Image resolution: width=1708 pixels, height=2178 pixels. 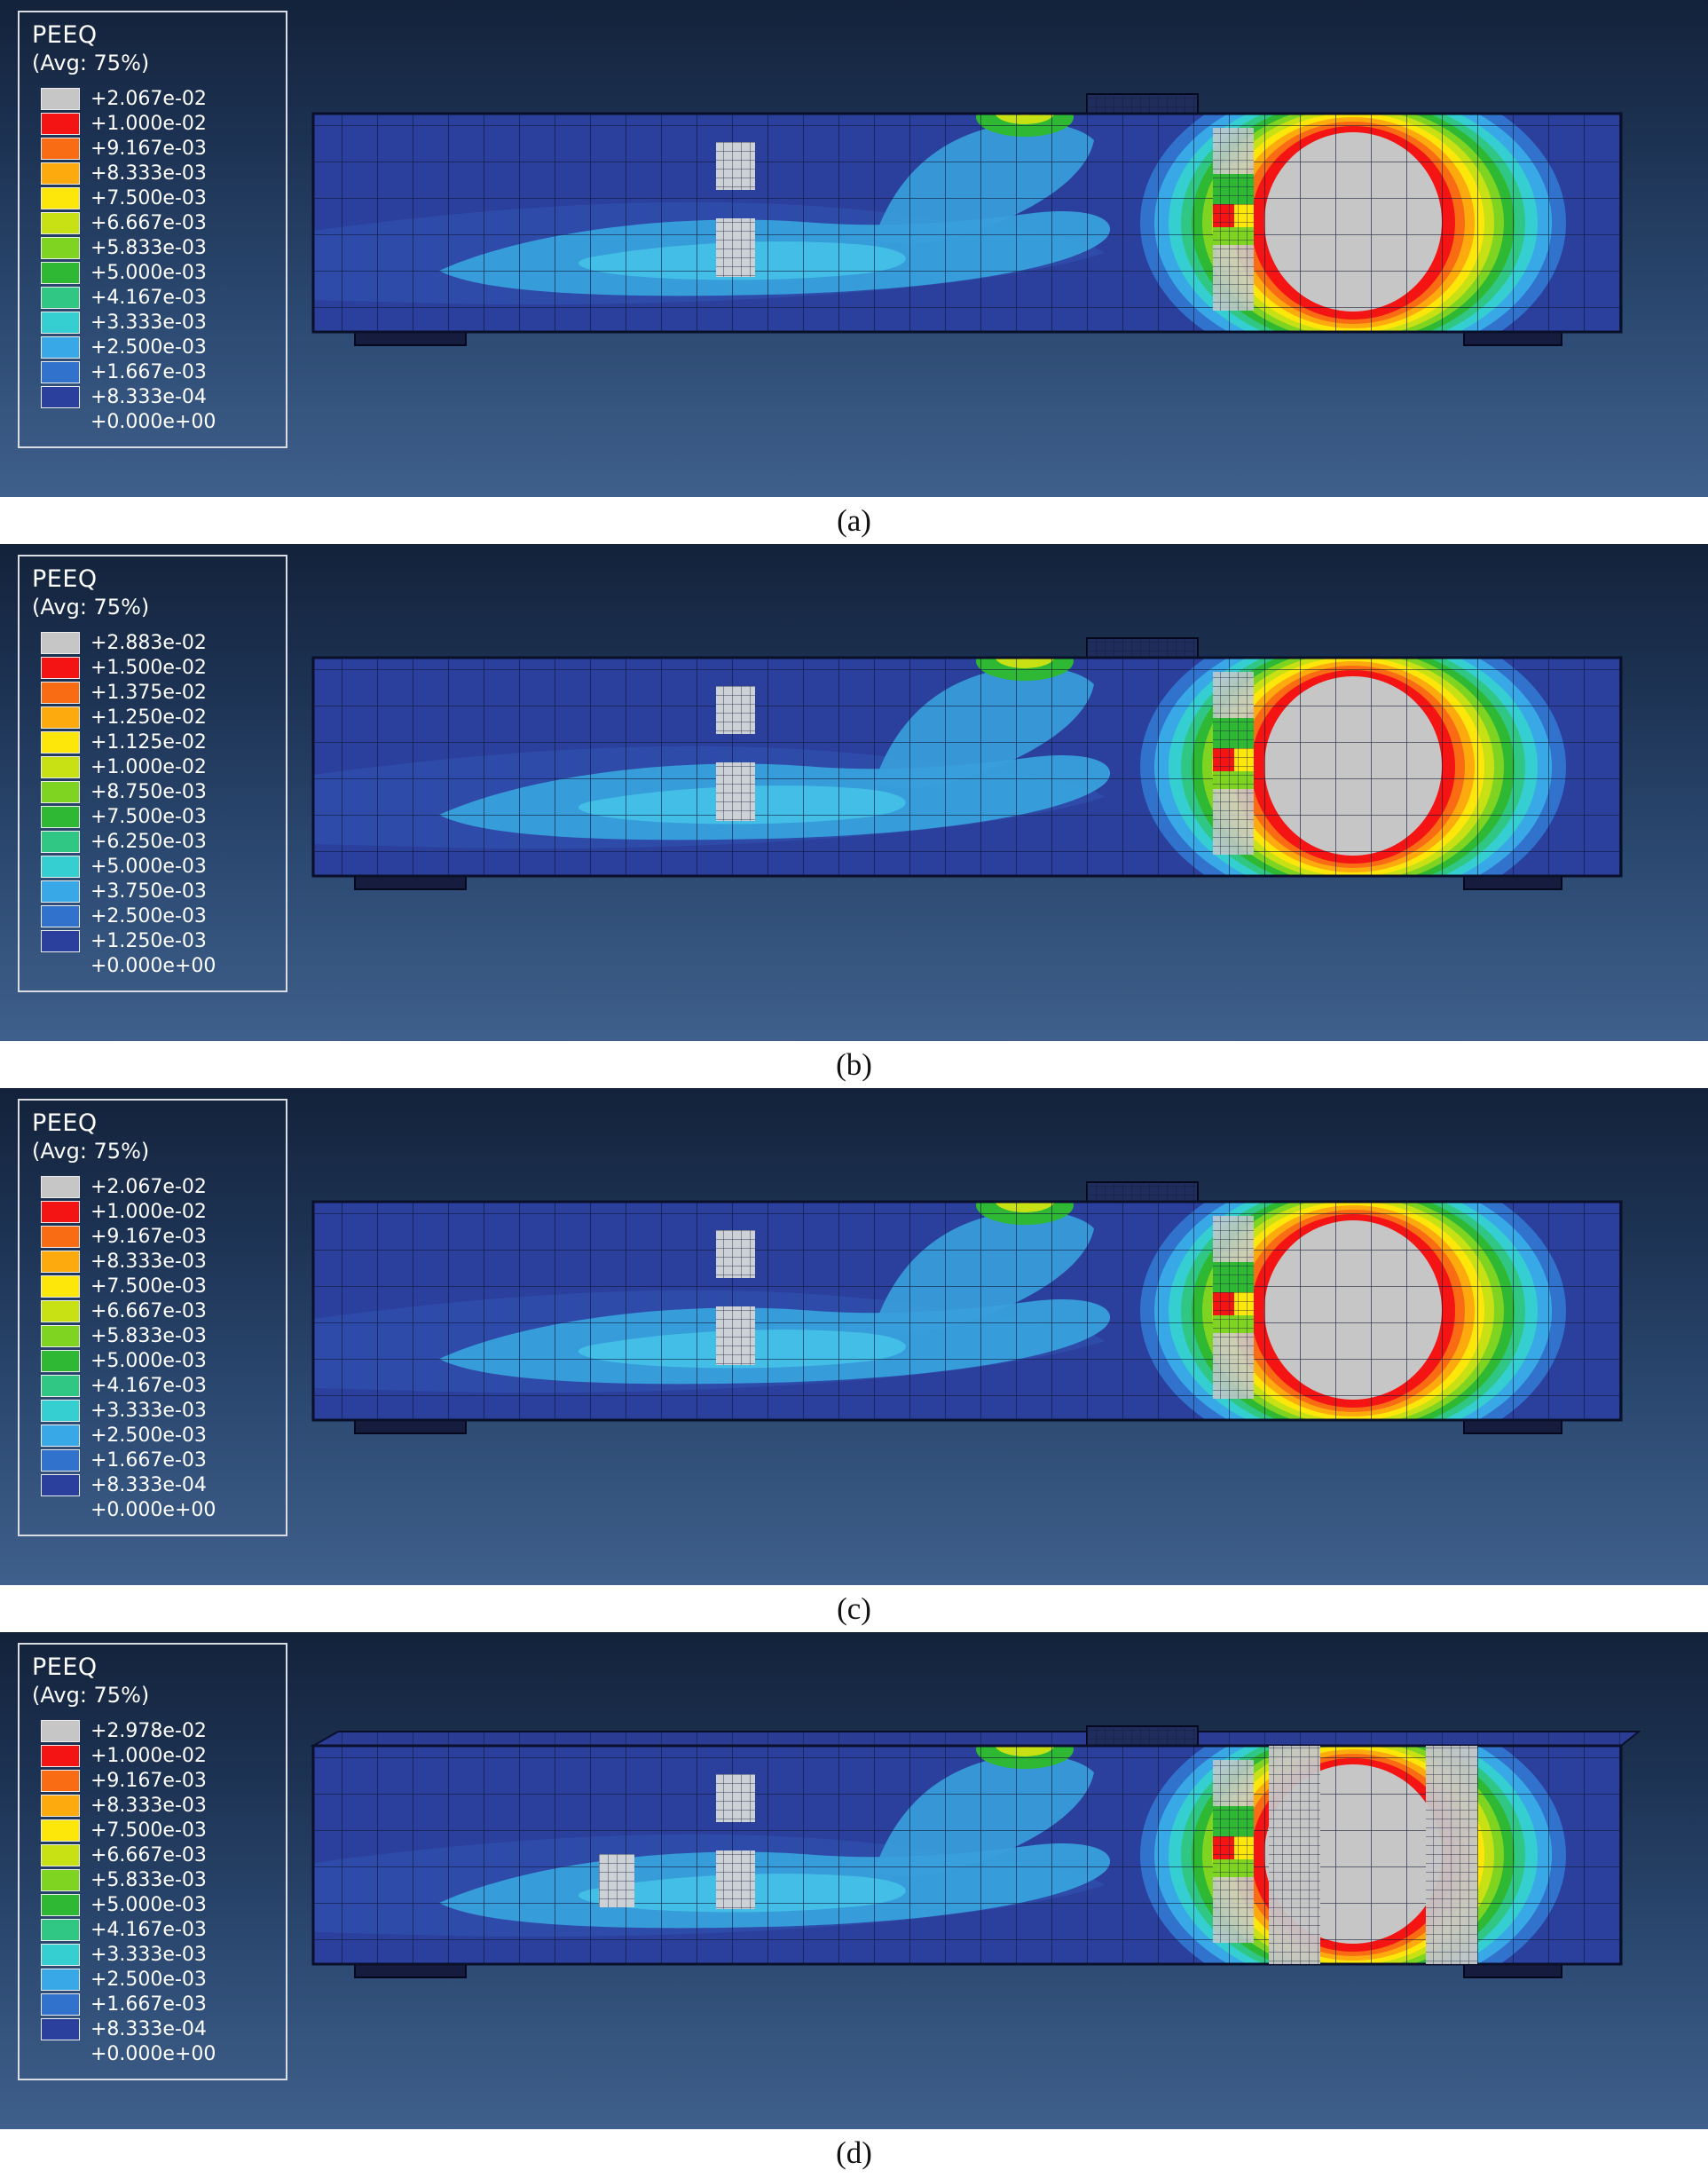 I want to click on legend-value: +2.978e-02, so click(x=149, y=1730).